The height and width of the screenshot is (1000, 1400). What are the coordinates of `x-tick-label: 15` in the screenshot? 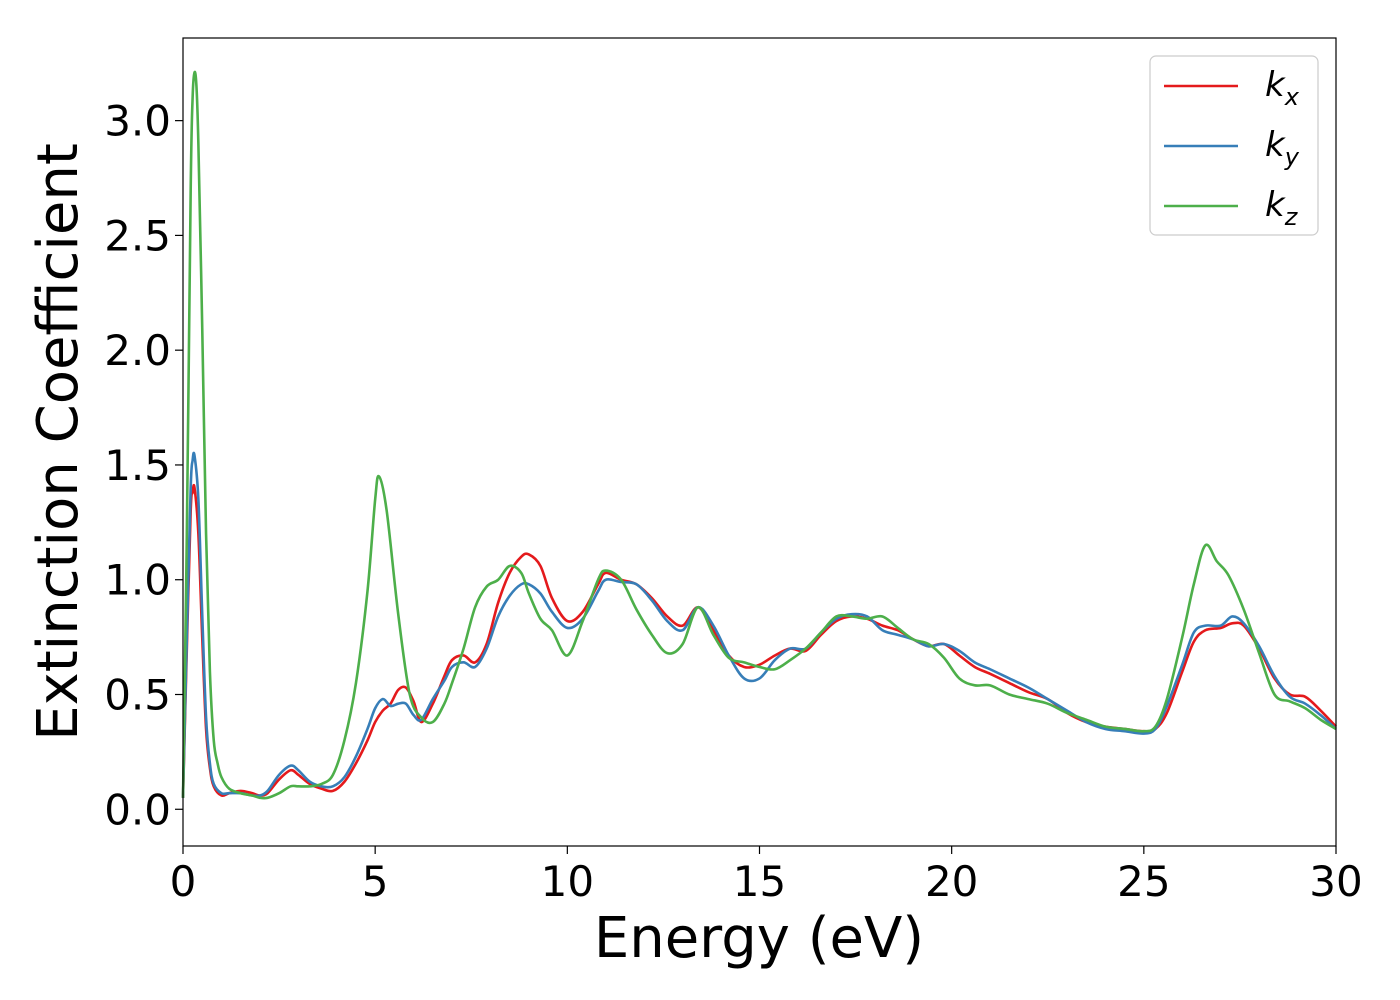 It's located at (759, 881).